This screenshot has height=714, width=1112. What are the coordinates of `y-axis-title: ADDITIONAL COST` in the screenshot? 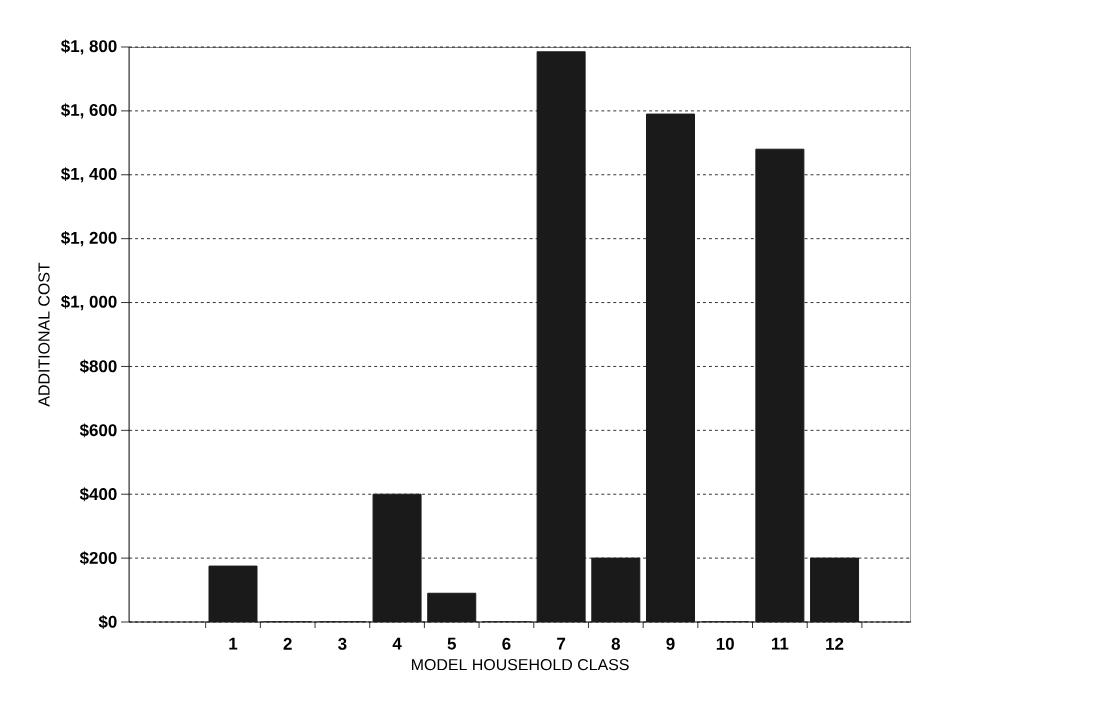 It's located at (44, 334).